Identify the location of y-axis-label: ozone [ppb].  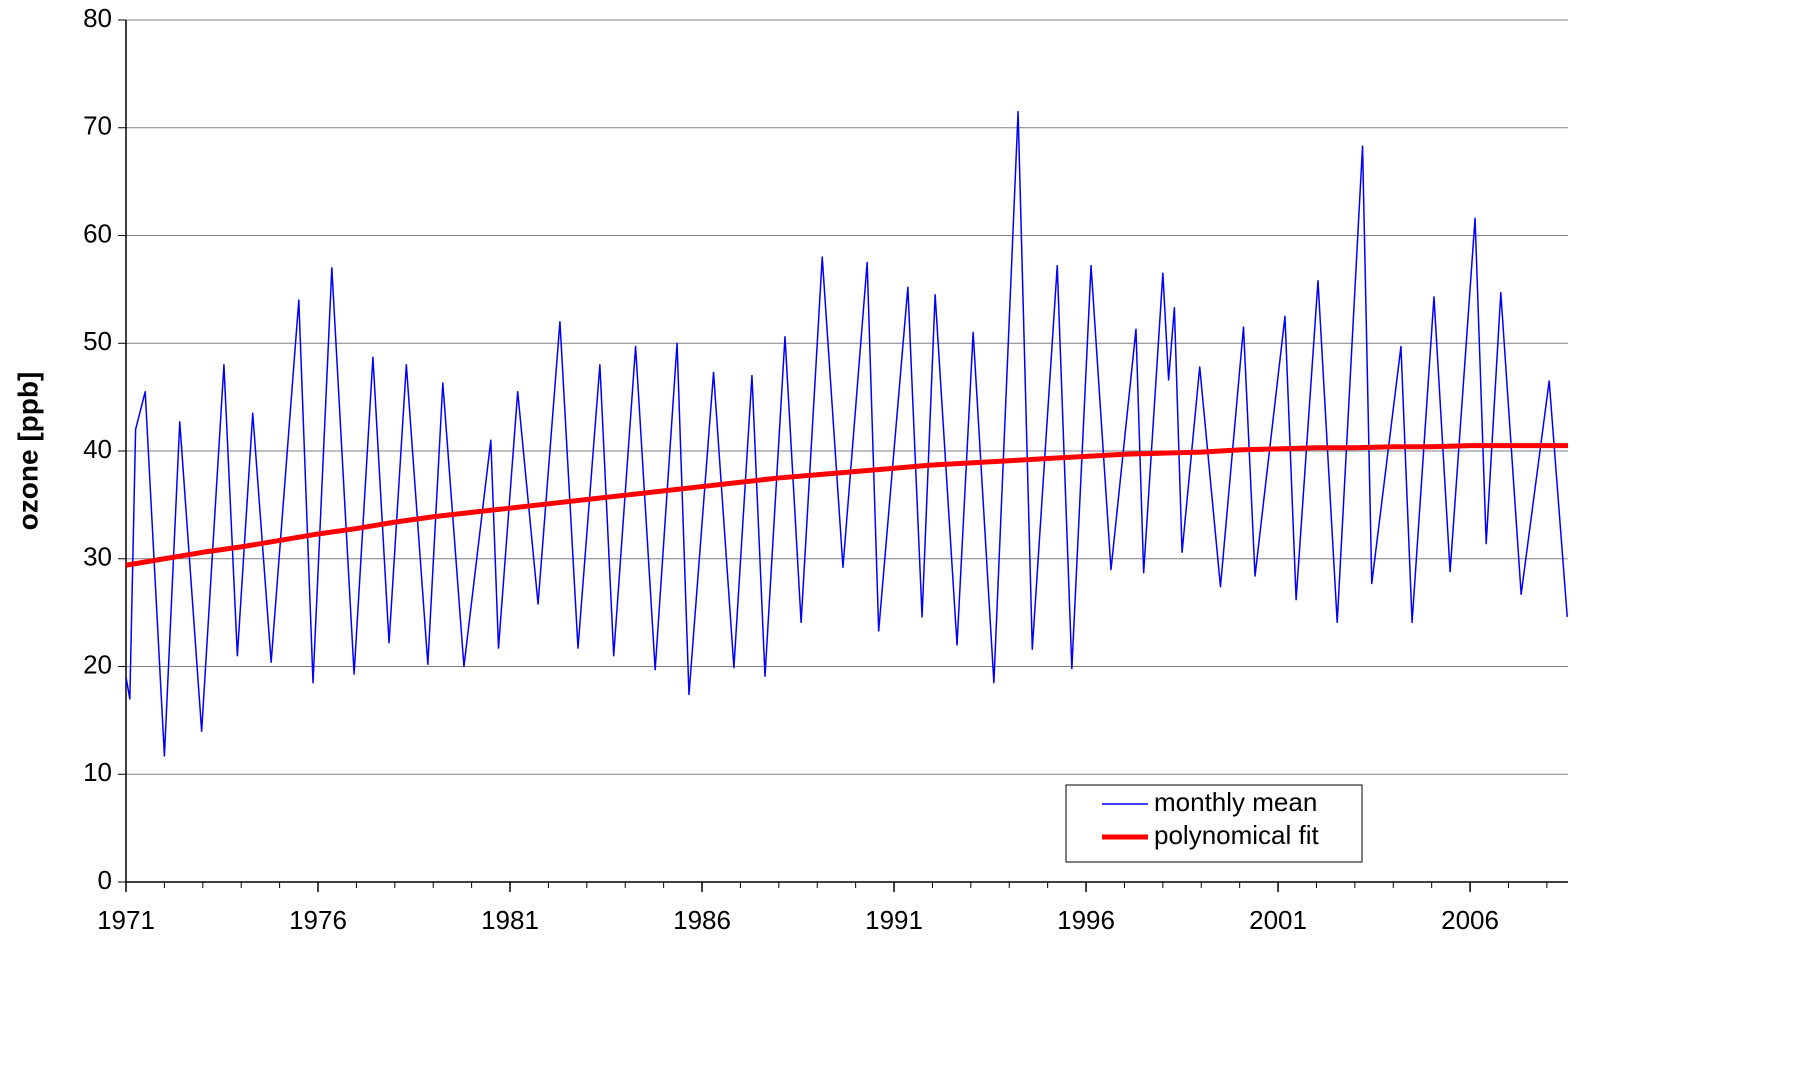
(27, 451).